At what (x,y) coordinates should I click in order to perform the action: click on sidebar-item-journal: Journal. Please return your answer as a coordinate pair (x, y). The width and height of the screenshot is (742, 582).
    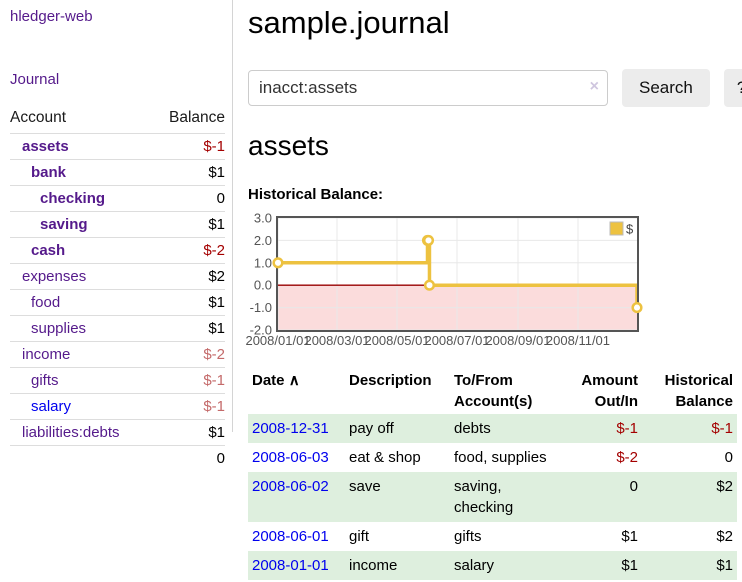
    Looking at the image, I should click on (35, 79).